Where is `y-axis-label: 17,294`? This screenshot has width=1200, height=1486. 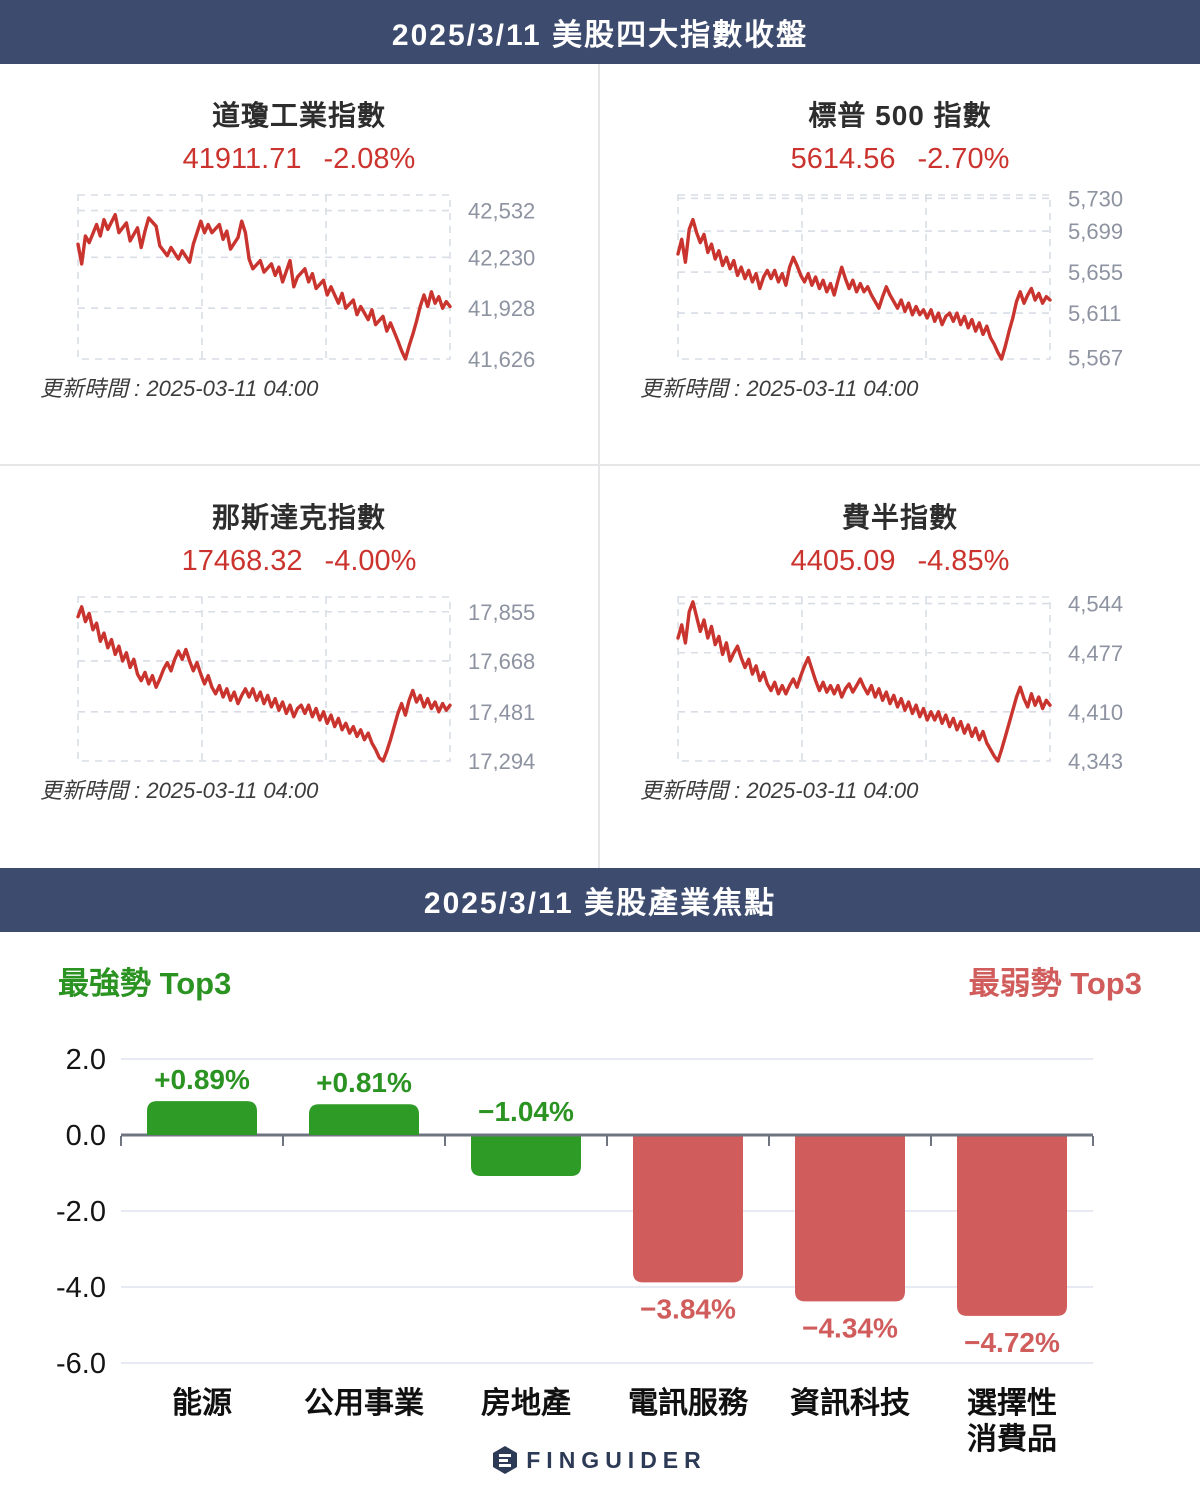
y-axis-label: 17,294 is located at coordinates (501, 760).